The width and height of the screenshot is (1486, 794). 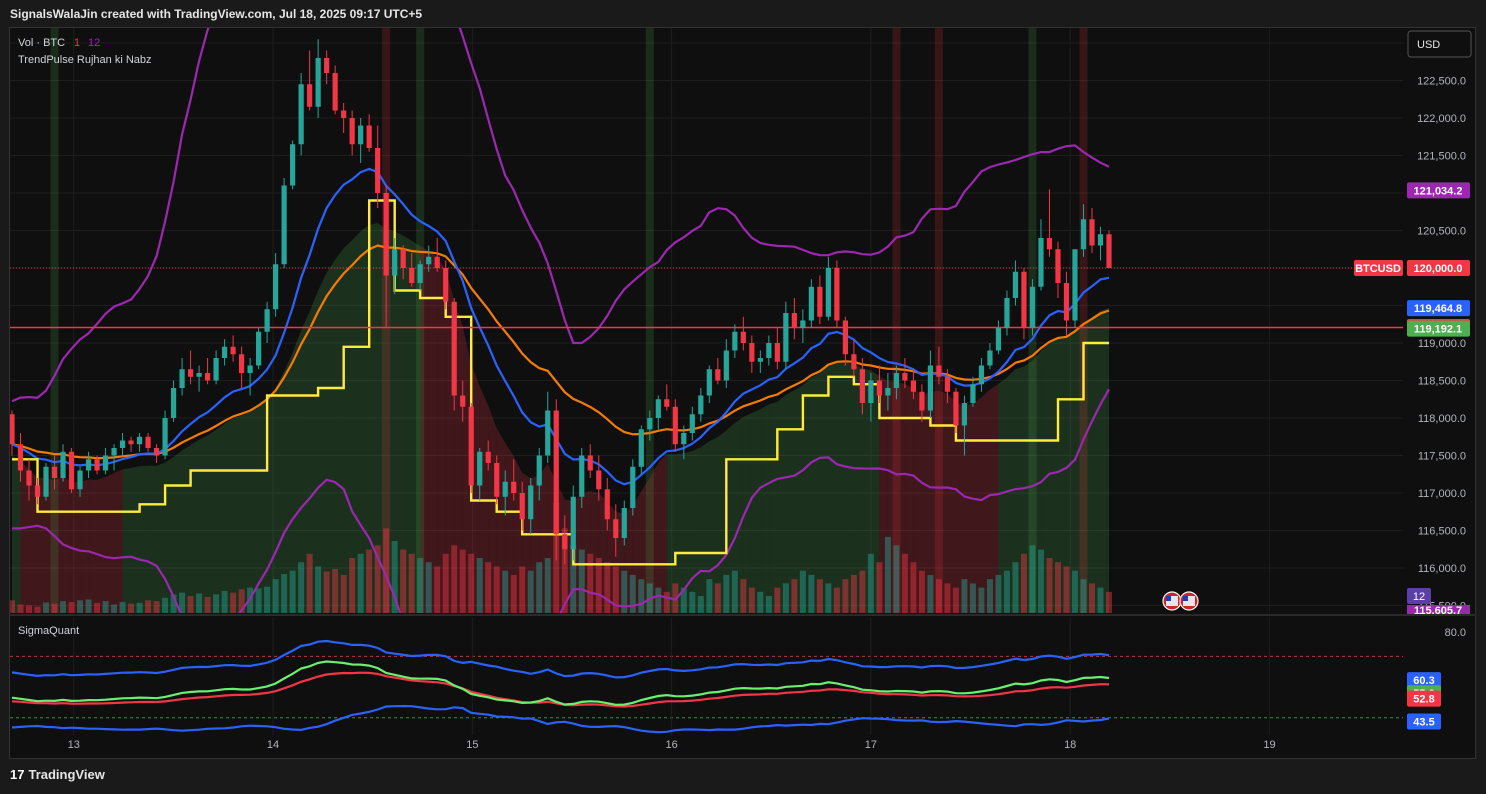 I want to click on oscillator-pane, so click(x=706, y=676).